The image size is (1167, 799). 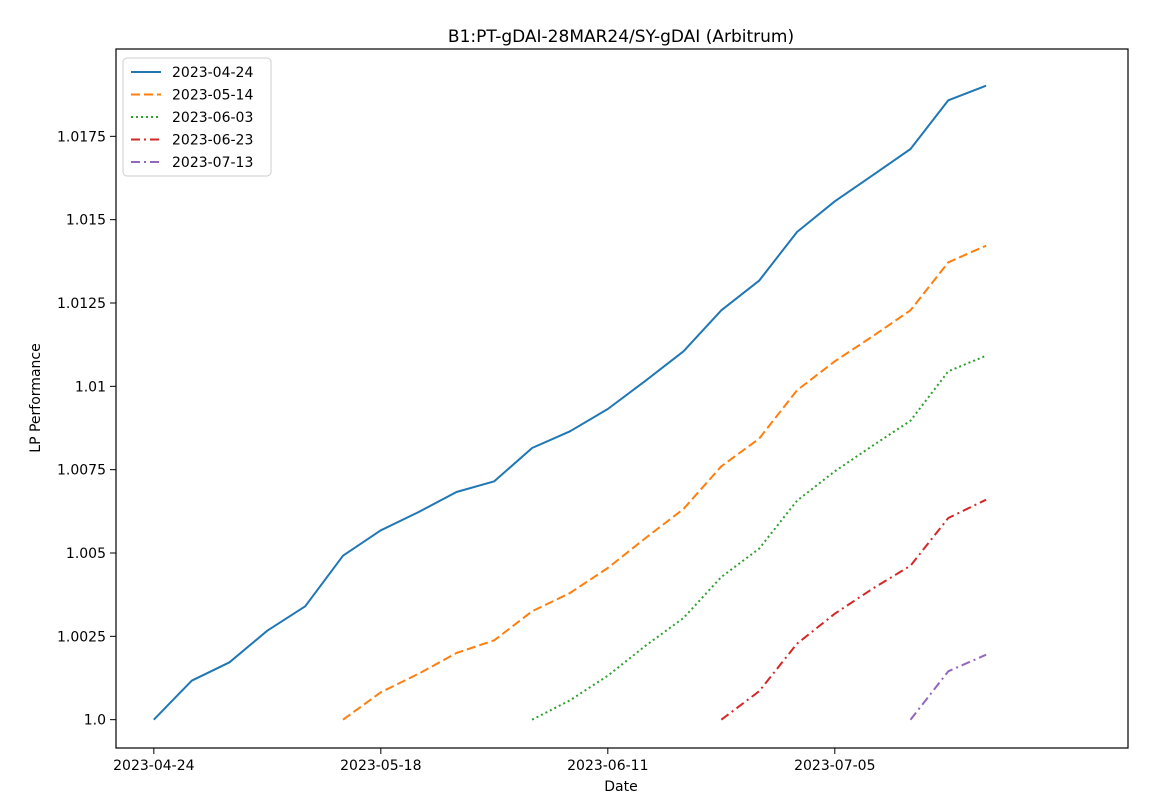 I want to click on y-axis-label: LP Performance, so click(x=36, y=397).